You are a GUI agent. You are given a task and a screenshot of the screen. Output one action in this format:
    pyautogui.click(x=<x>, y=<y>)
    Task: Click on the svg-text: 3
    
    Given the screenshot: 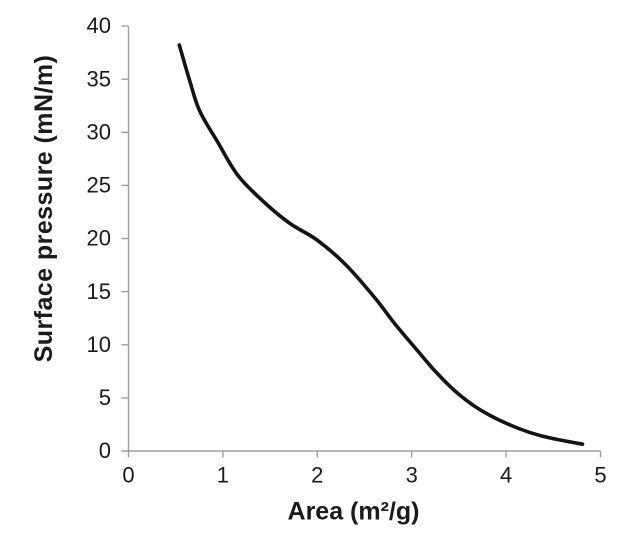 What is the action you would take?
    pyautogui.click(x=412, y=475)
    